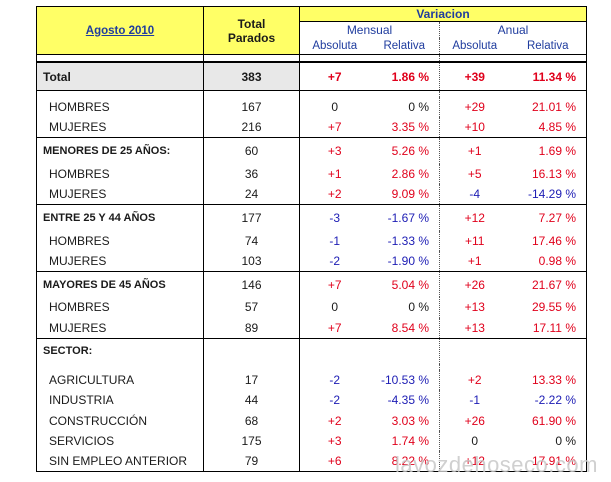  I want to click on row-total-value: 216, so click(251, 127).